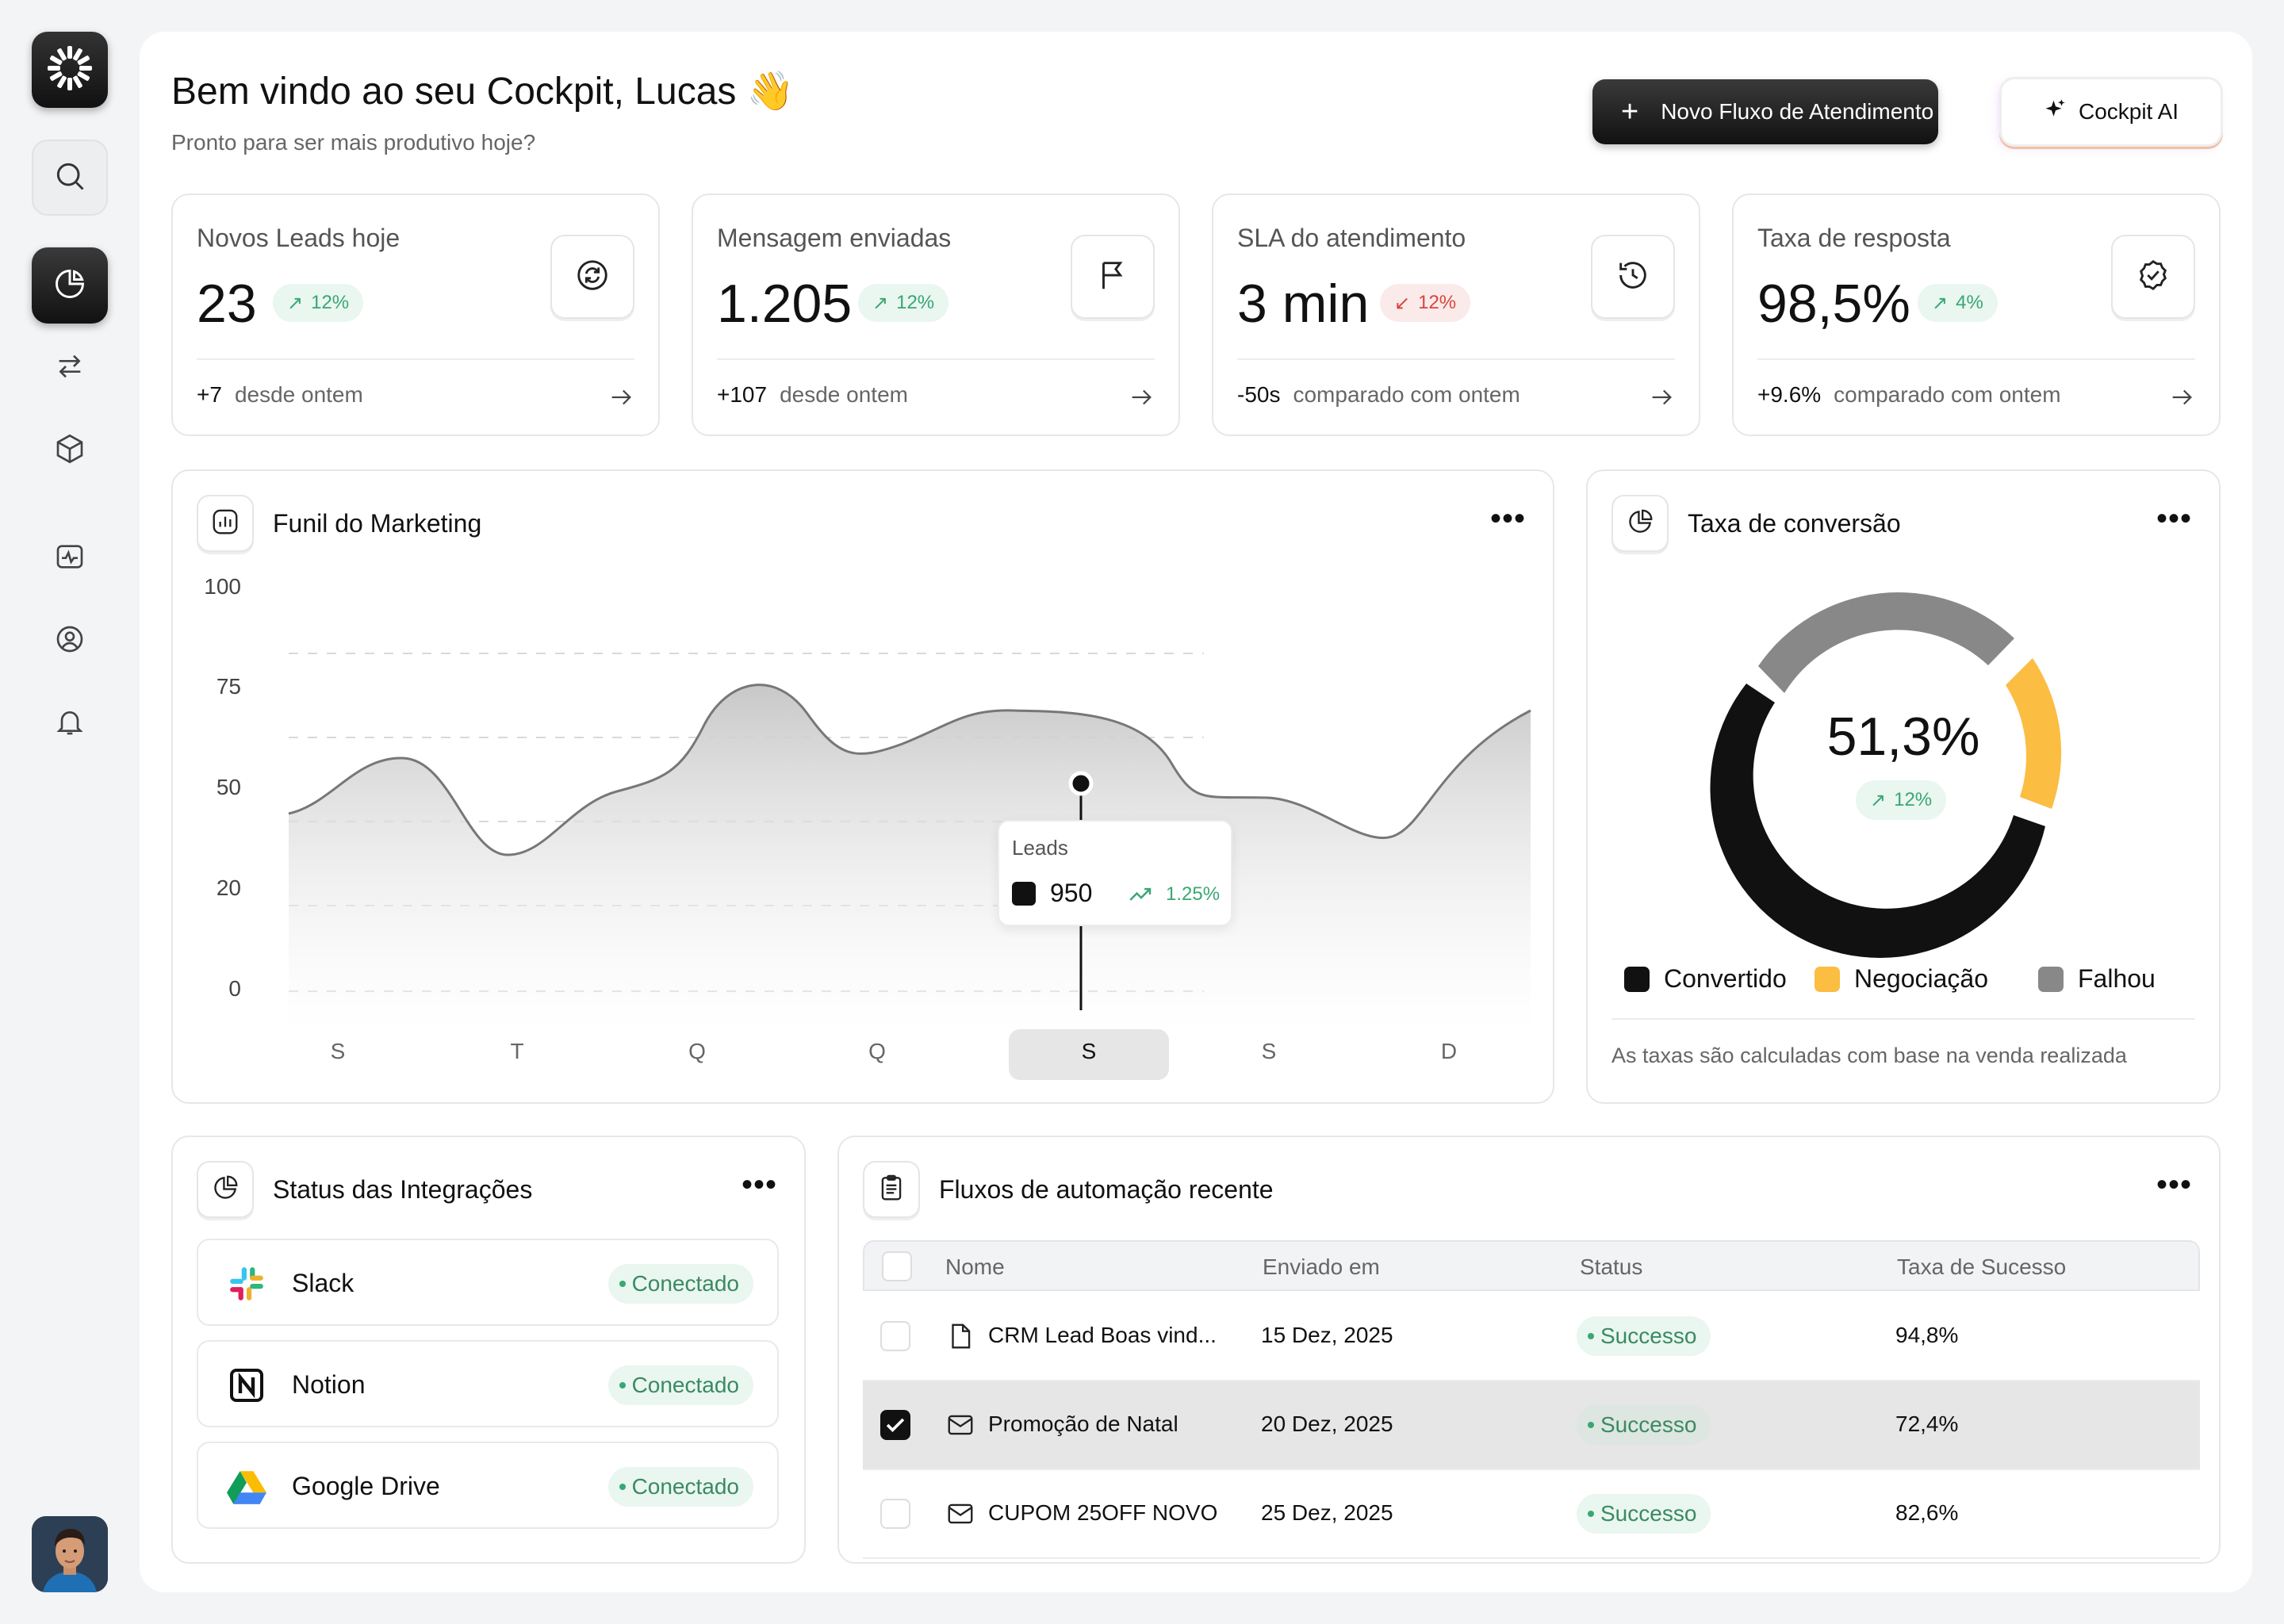 The width and height of the screenshot is (2284, 1624). What do you see at coordinates (228, 686) in the screenshot?
I see `y-tick-label: 75` at bounding box center [228, 686].